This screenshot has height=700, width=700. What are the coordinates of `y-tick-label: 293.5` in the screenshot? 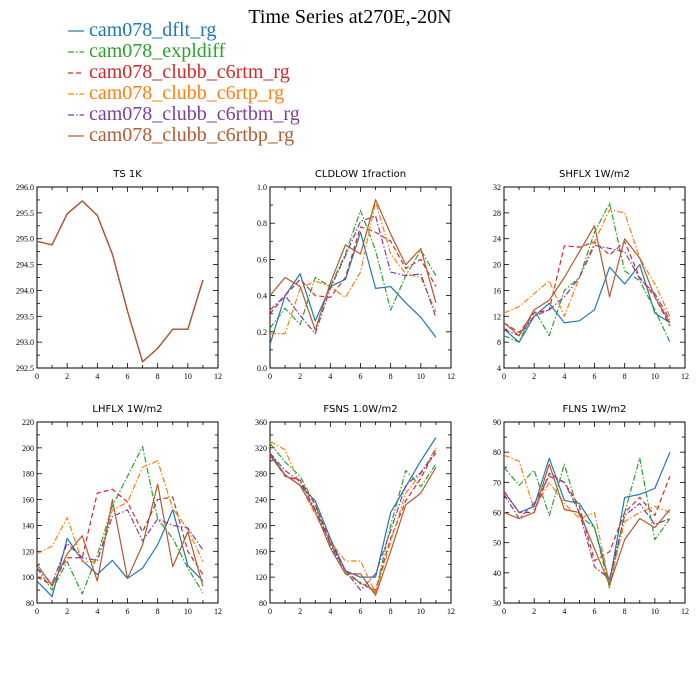 It's located at (25, 316).